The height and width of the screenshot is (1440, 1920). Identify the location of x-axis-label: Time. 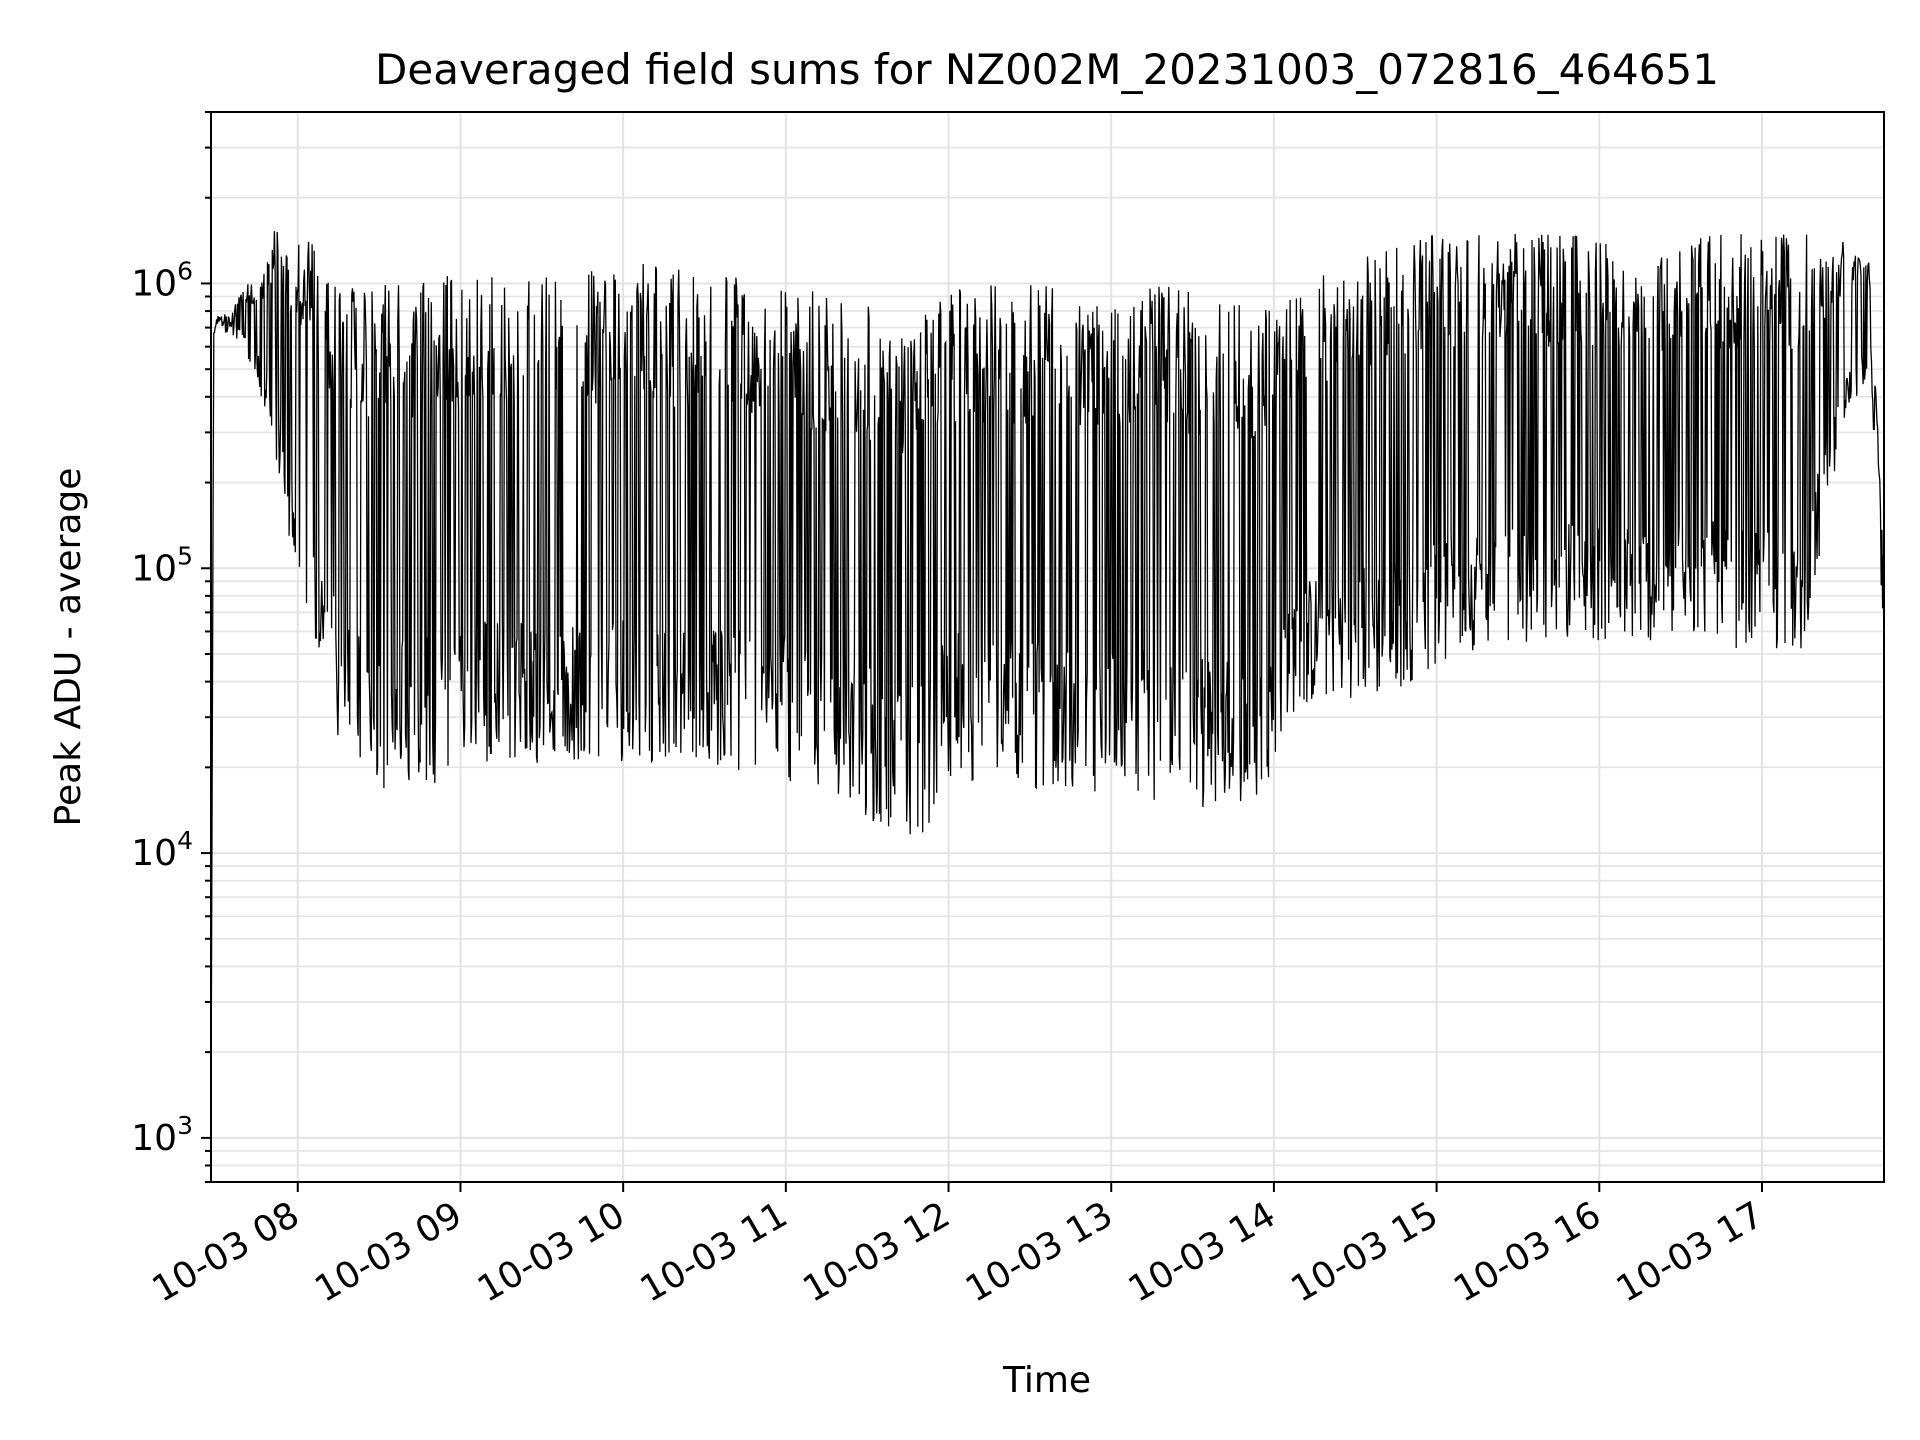
(1046, 1380).